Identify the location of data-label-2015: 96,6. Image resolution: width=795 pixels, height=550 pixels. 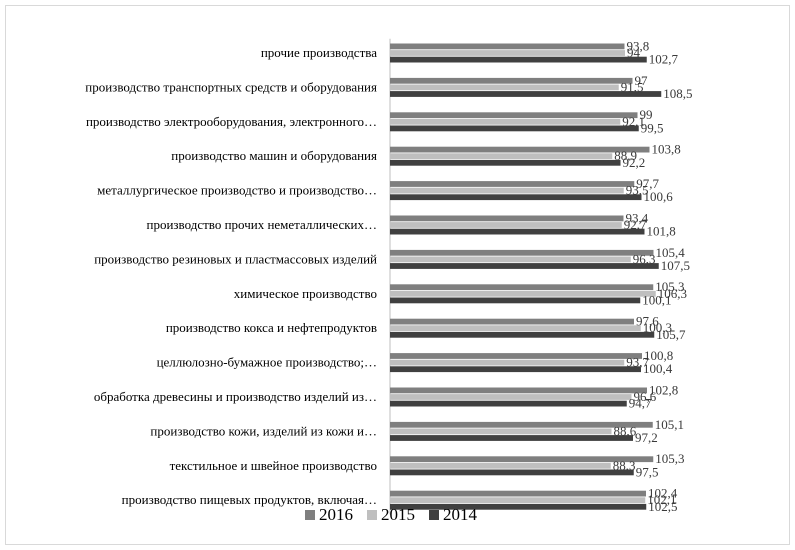
(645, 396).